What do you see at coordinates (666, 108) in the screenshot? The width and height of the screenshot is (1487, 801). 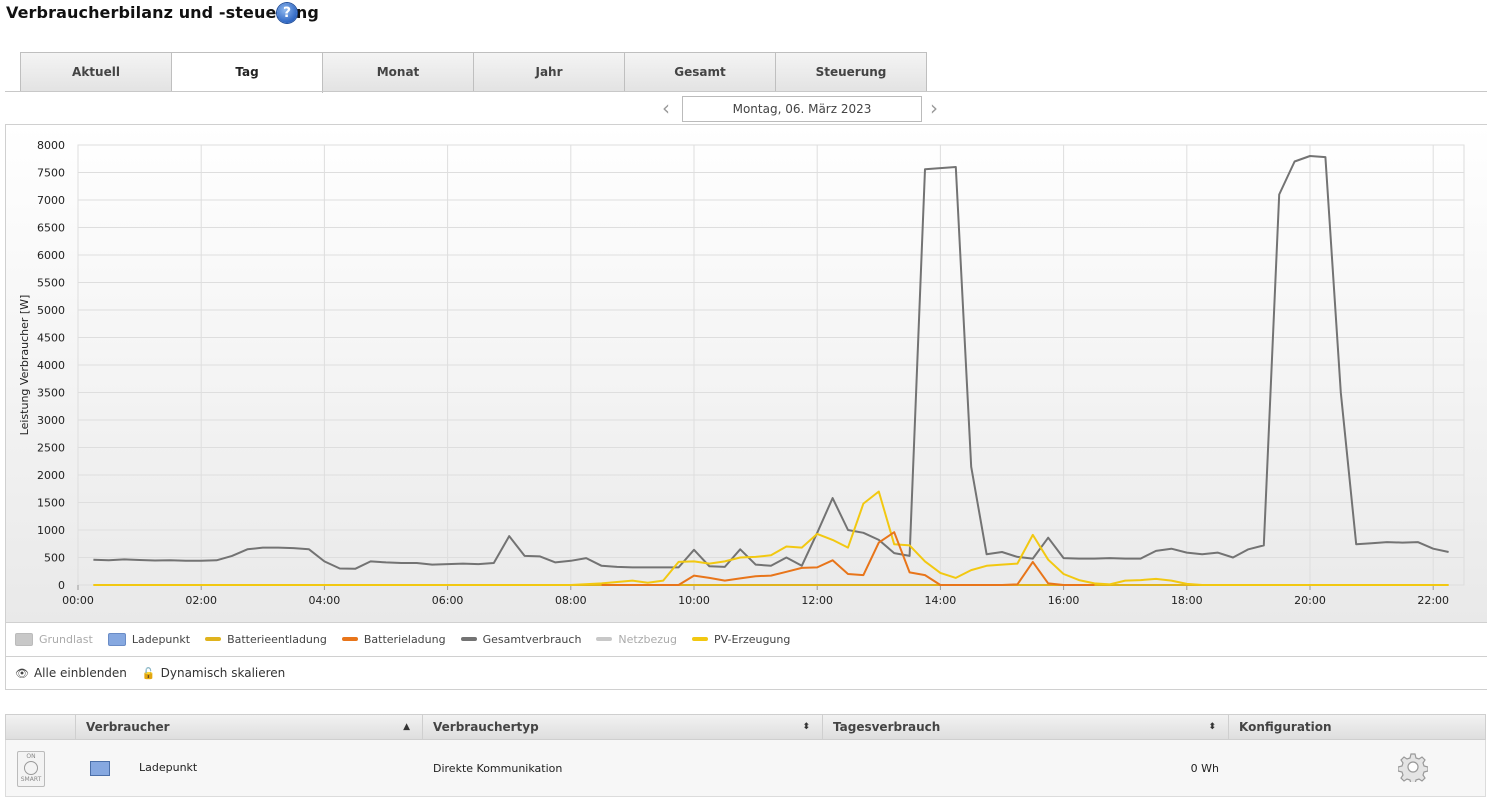 I see `chevron-left-icon: ‹` at bounding box center [666, 108].